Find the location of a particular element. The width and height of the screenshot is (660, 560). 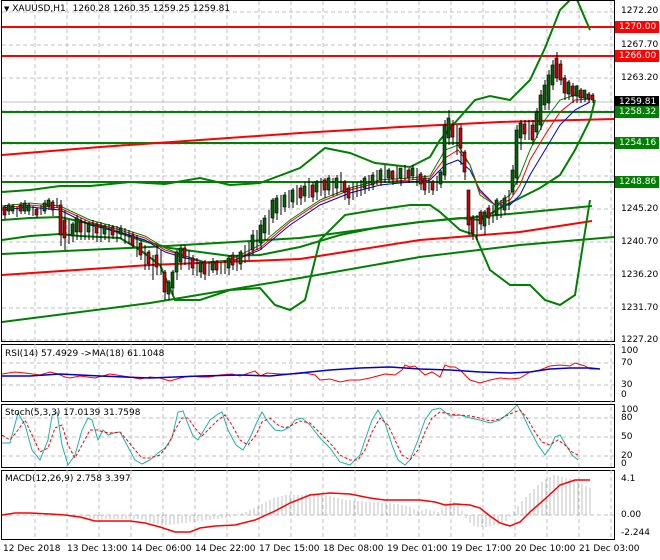

triangle-down-icon: ▼ is located at coordinates (7, 9).